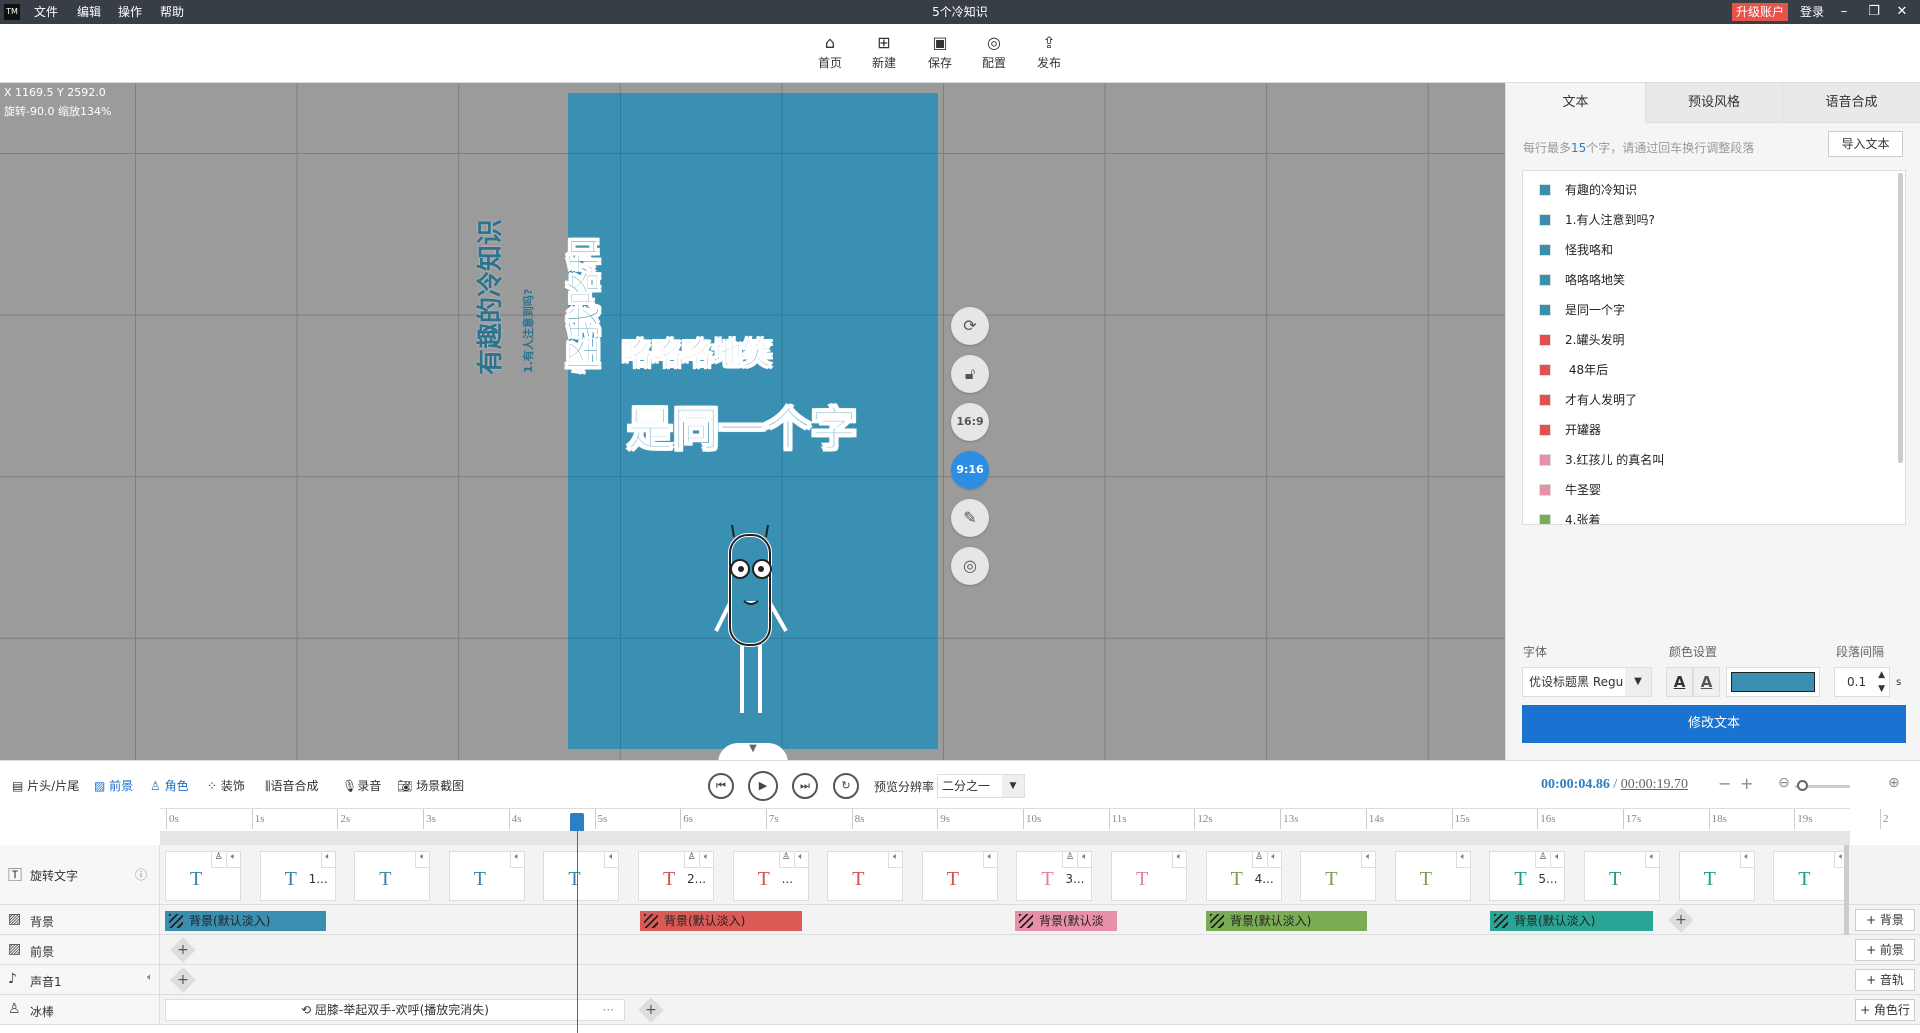 The height and width of the screenshot is (1033, 1920). Describe the element at coordinates (1576, 250) in the screenshot. I see `text-line-item: 怪我咯和` at that location.